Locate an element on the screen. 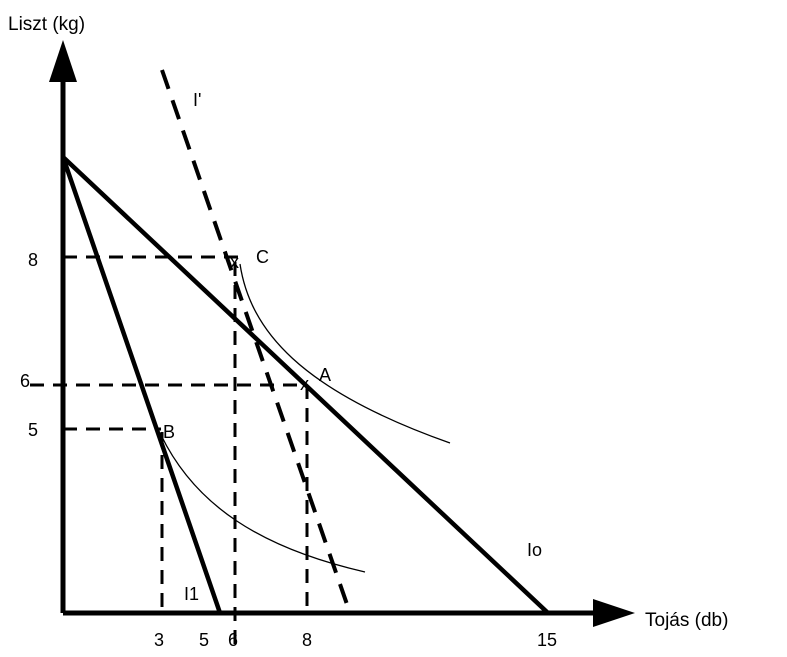  indifference-curve-lower is located at coordinates (263, 503).